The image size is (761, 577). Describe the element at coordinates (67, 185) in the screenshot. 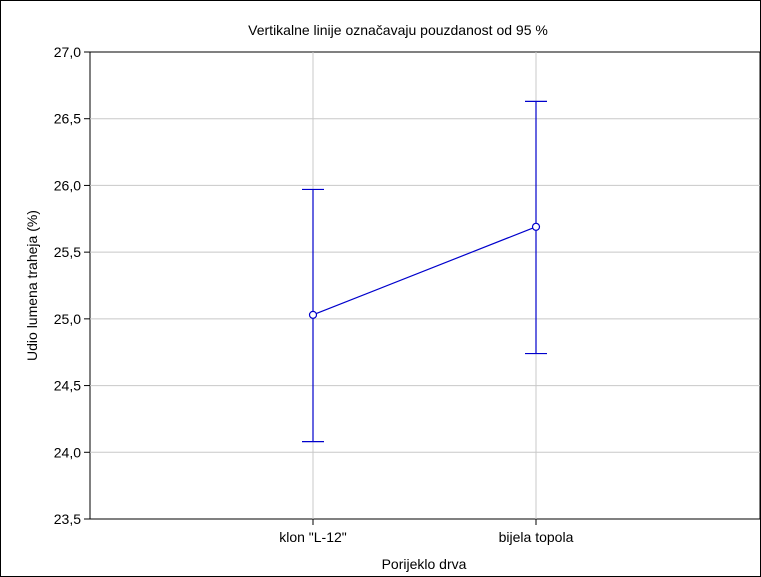

I see `y-tick-label: 26,0` at that location.